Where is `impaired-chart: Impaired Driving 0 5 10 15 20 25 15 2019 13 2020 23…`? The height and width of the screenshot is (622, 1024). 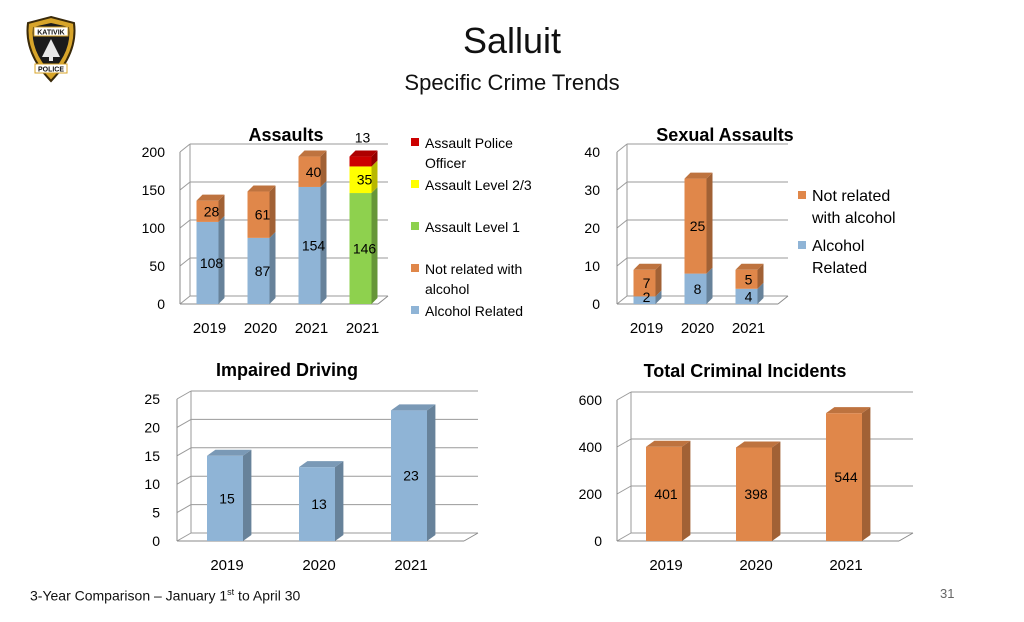 impaired-chart: Impaired Driving 0 5 10 15 20 25 15 2019 13 2020 23… is located at coordinates (311, 467).